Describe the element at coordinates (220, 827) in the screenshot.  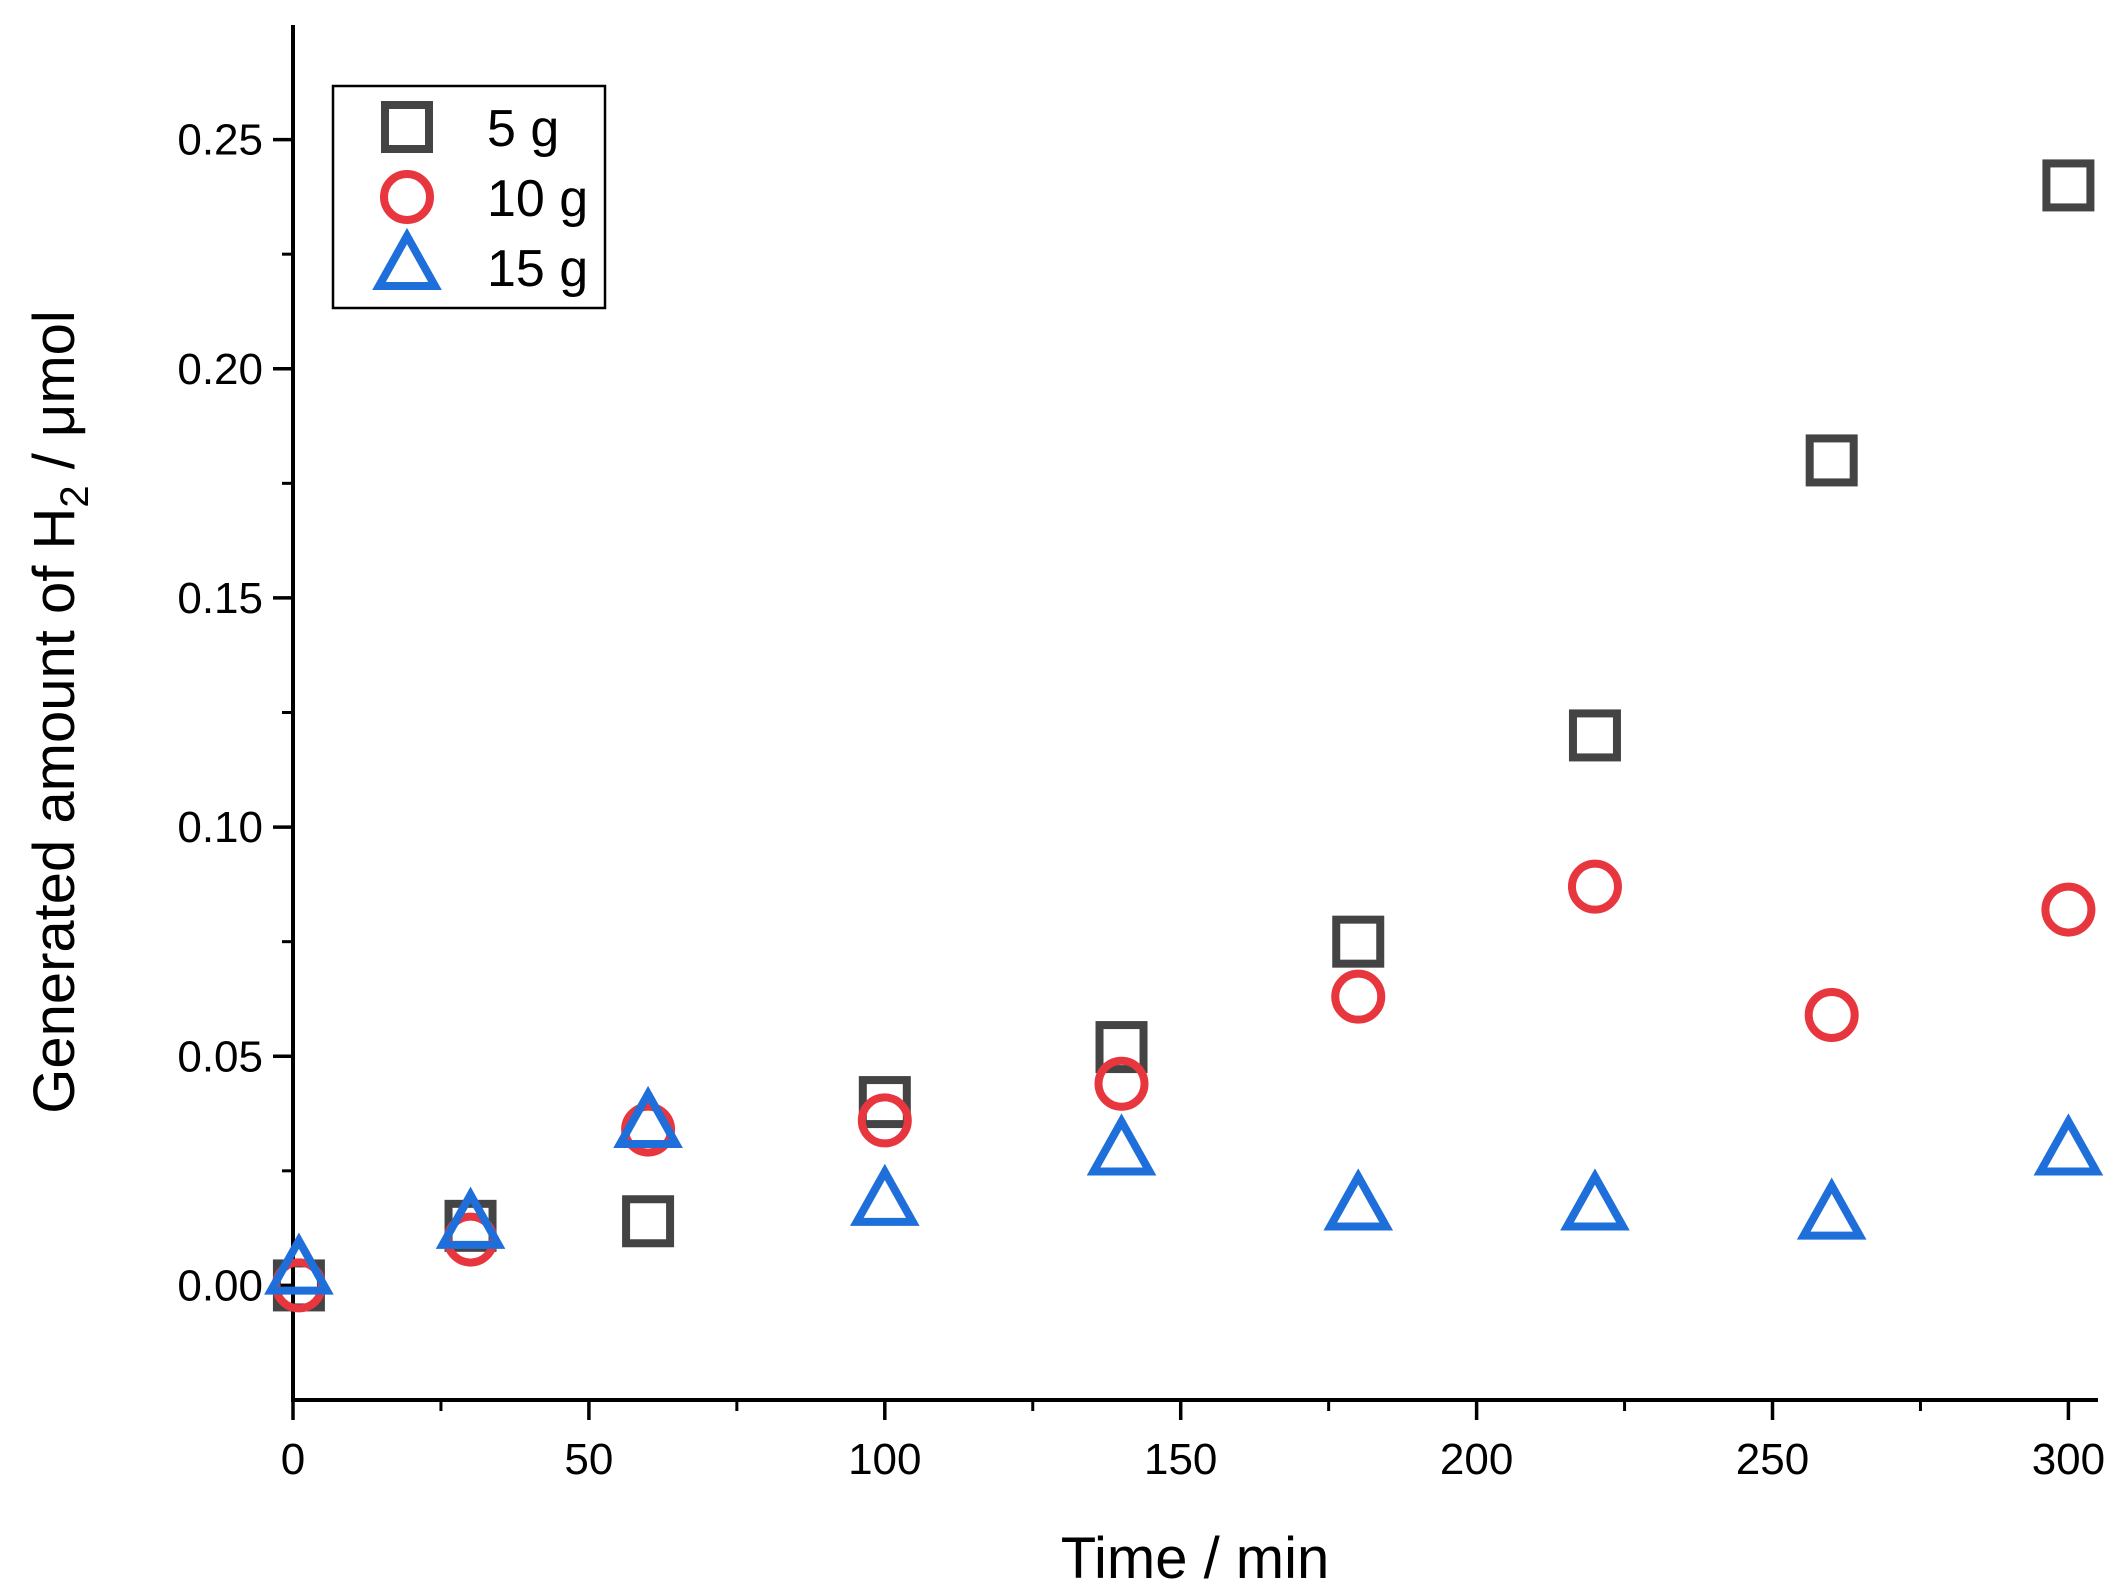
I see `y-tick-label: 0.10` at that location.